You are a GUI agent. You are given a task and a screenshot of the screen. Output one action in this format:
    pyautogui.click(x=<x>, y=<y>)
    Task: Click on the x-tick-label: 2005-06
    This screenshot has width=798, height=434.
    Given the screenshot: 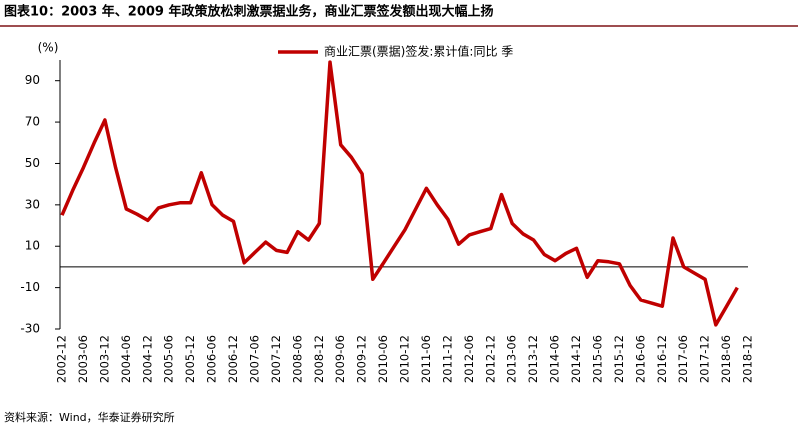 What is the action you would take?
    pyautogui.click(x=169, y=359)
    